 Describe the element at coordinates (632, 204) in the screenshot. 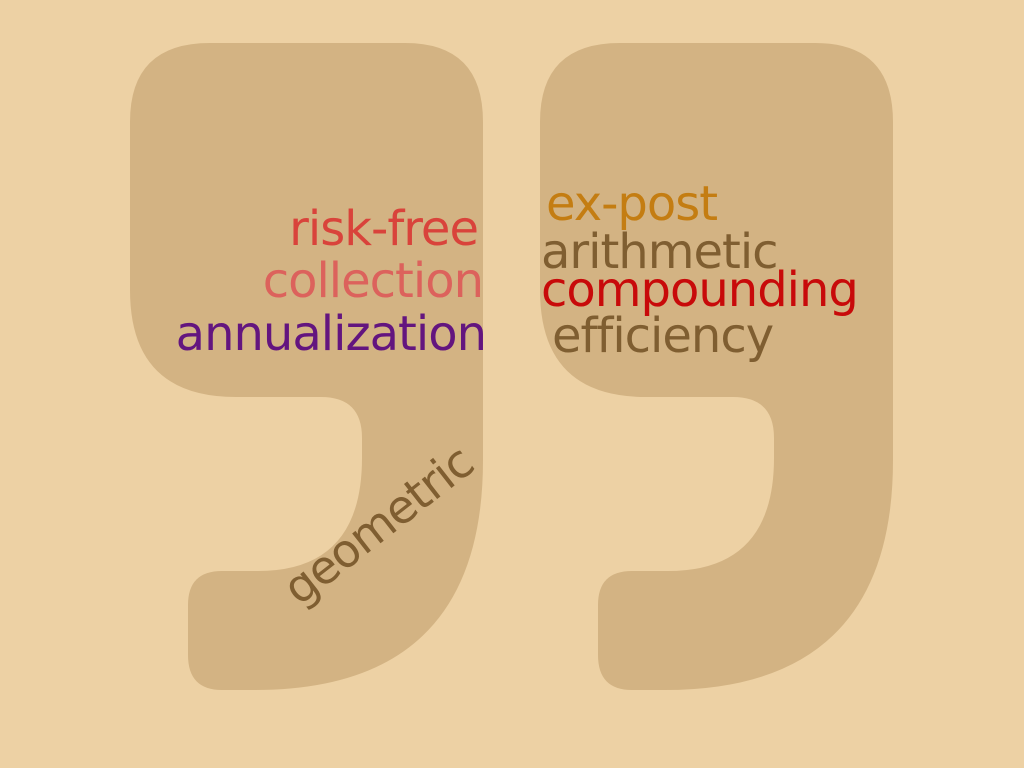

I see `word-ex-post: ex-post` at that location.